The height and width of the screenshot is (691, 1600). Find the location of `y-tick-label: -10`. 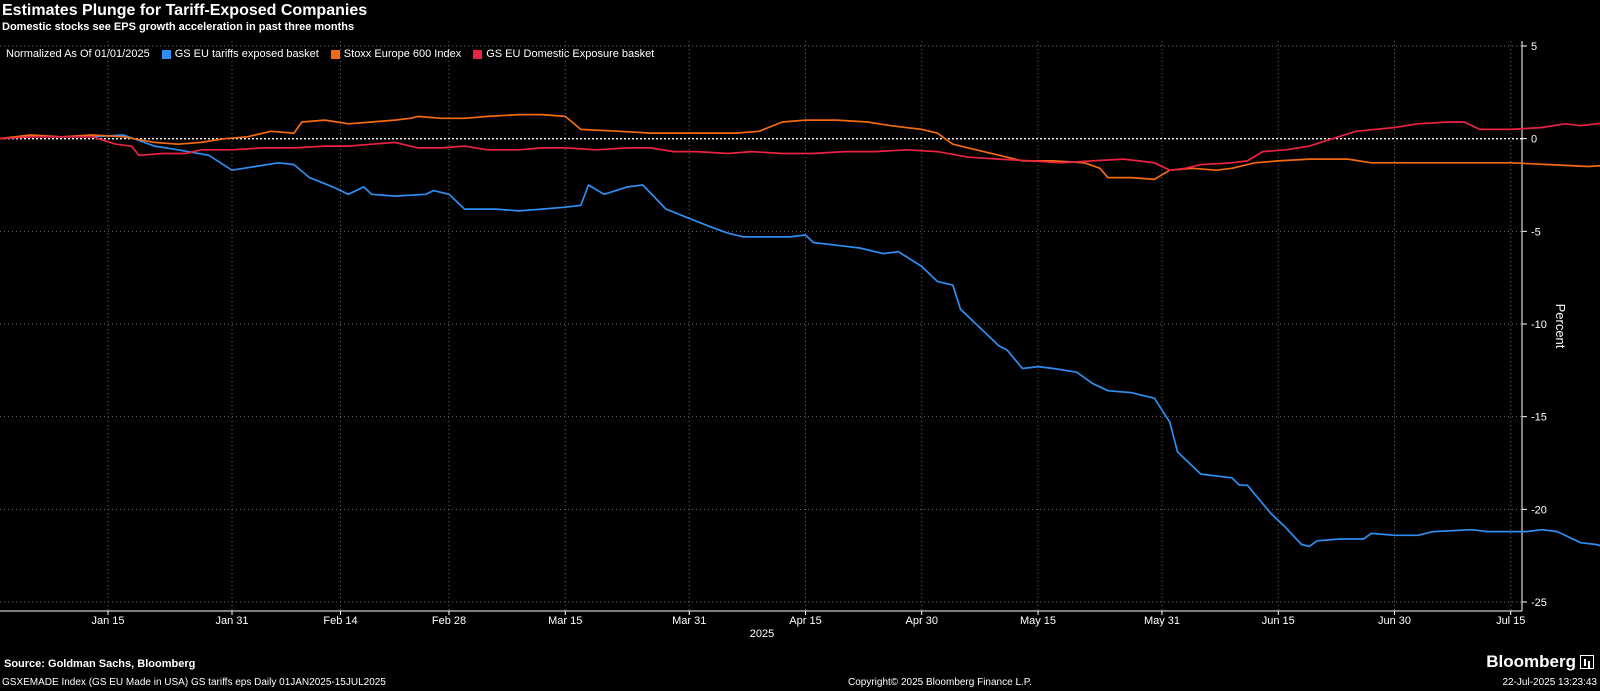

y-tick-label: -10 is located at coordinates (1539, 325).